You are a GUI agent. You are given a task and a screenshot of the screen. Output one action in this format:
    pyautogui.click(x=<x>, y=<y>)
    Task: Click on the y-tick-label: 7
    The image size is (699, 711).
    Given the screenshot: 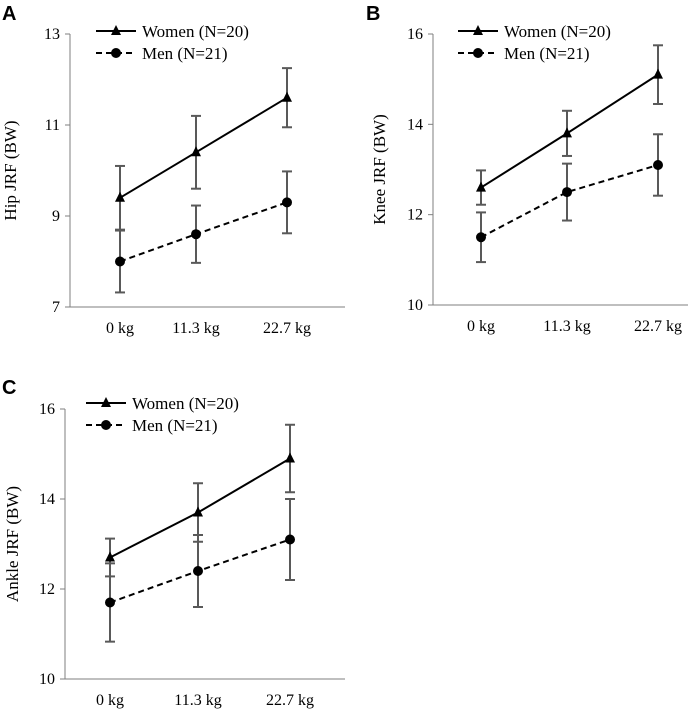 What is the action you would take?
    pyautogui.click(x=56, y=307)
    